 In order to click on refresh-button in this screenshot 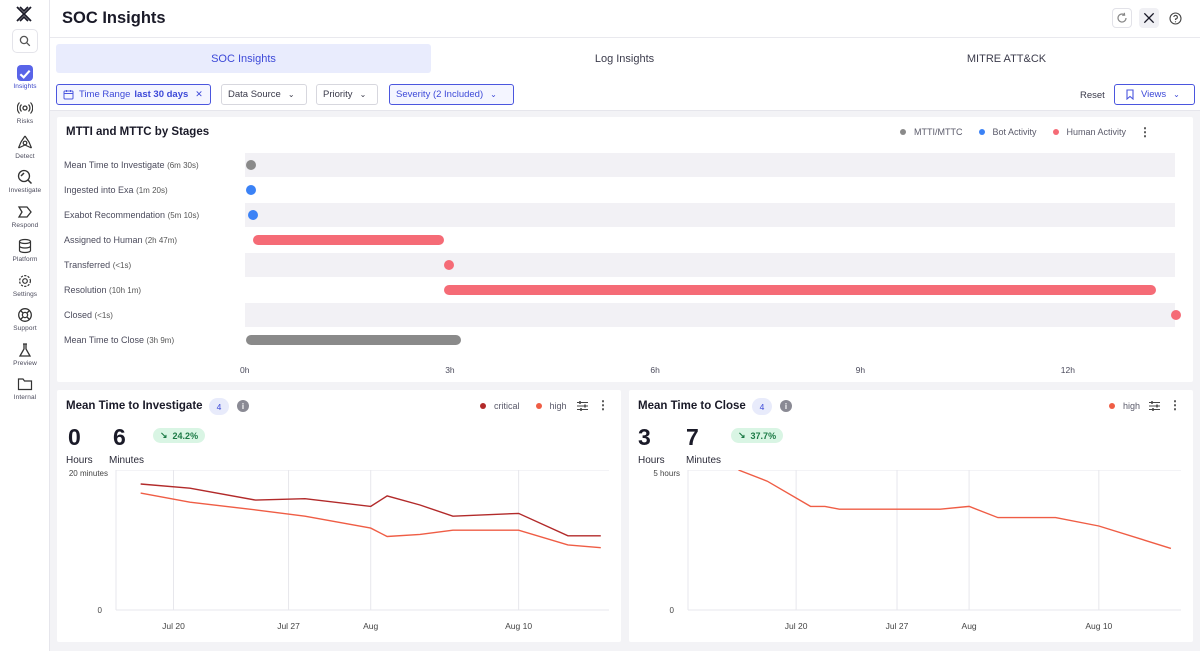, I will do `click(1122, 18)`.